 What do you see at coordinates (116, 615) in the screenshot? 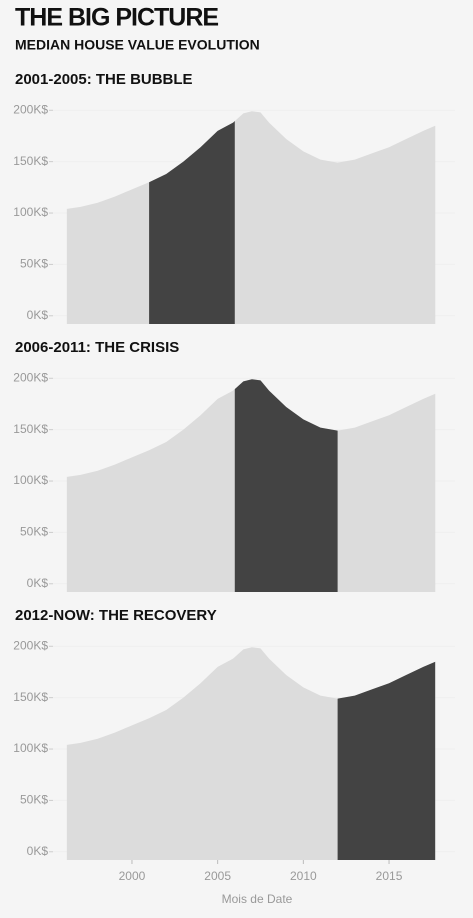
I see `chart-title: 2012-NOW: THE RECOVERY` at bounding box center [116, 615].